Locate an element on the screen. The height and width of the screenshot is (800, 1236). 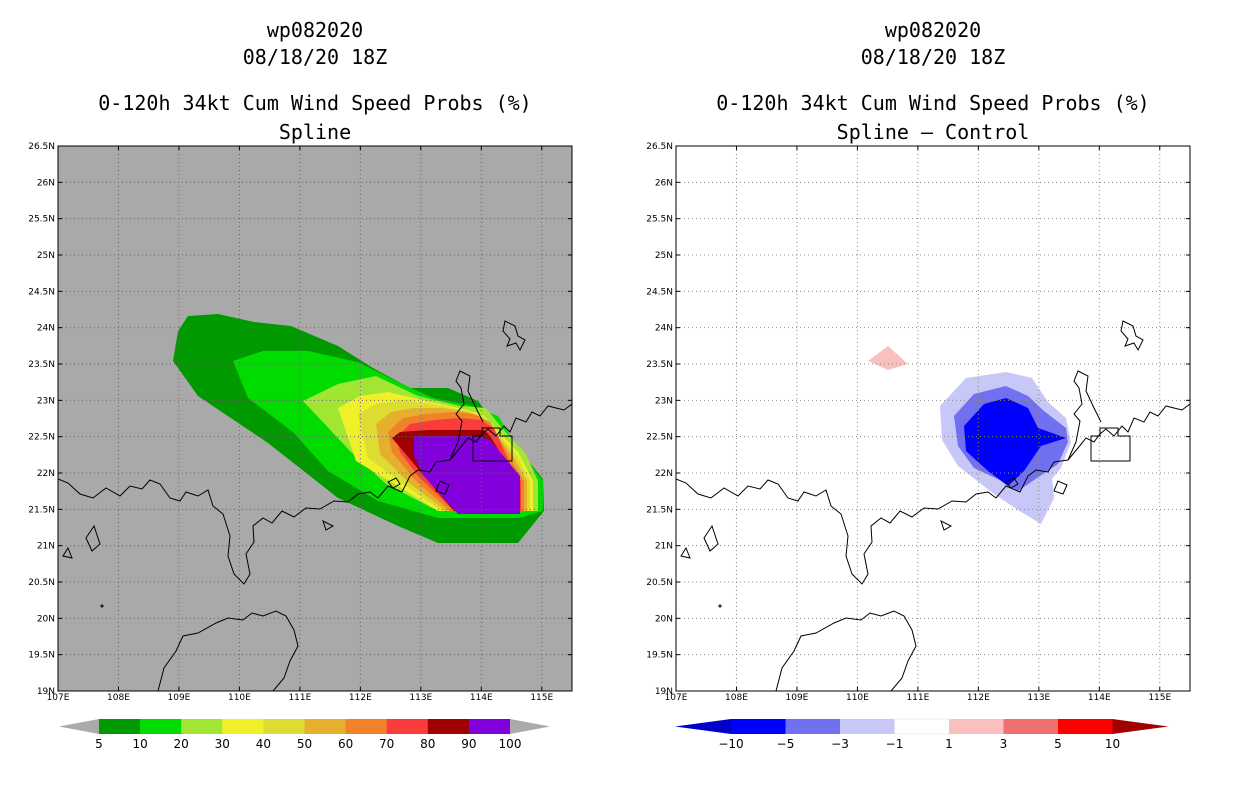
colorbar-label: −3 is located at coordinates (840, 744).